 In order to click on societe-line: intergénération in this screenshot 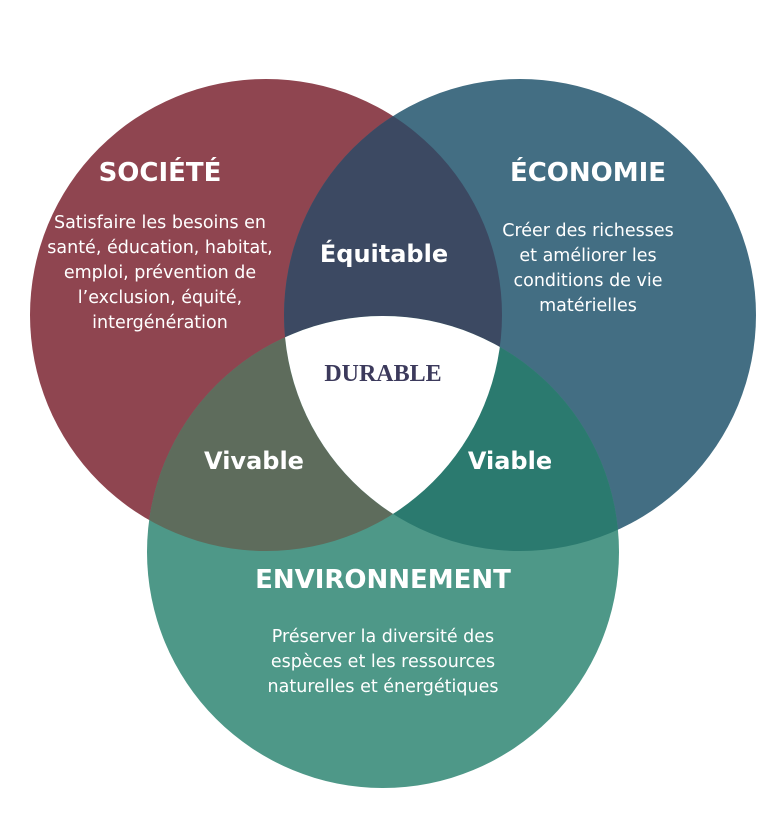, I will do `click(160, 323)`.